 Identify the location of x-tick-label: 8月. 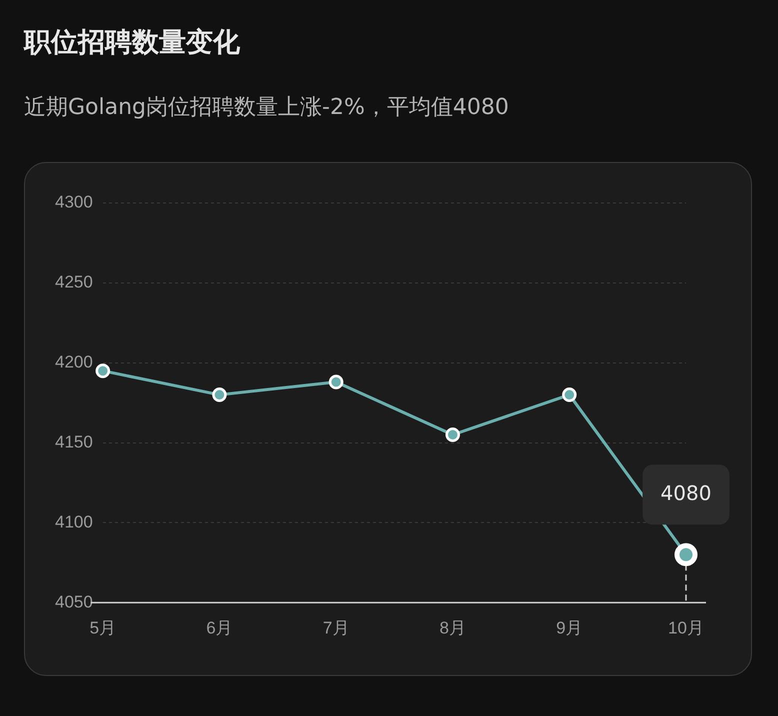
(452, 628).